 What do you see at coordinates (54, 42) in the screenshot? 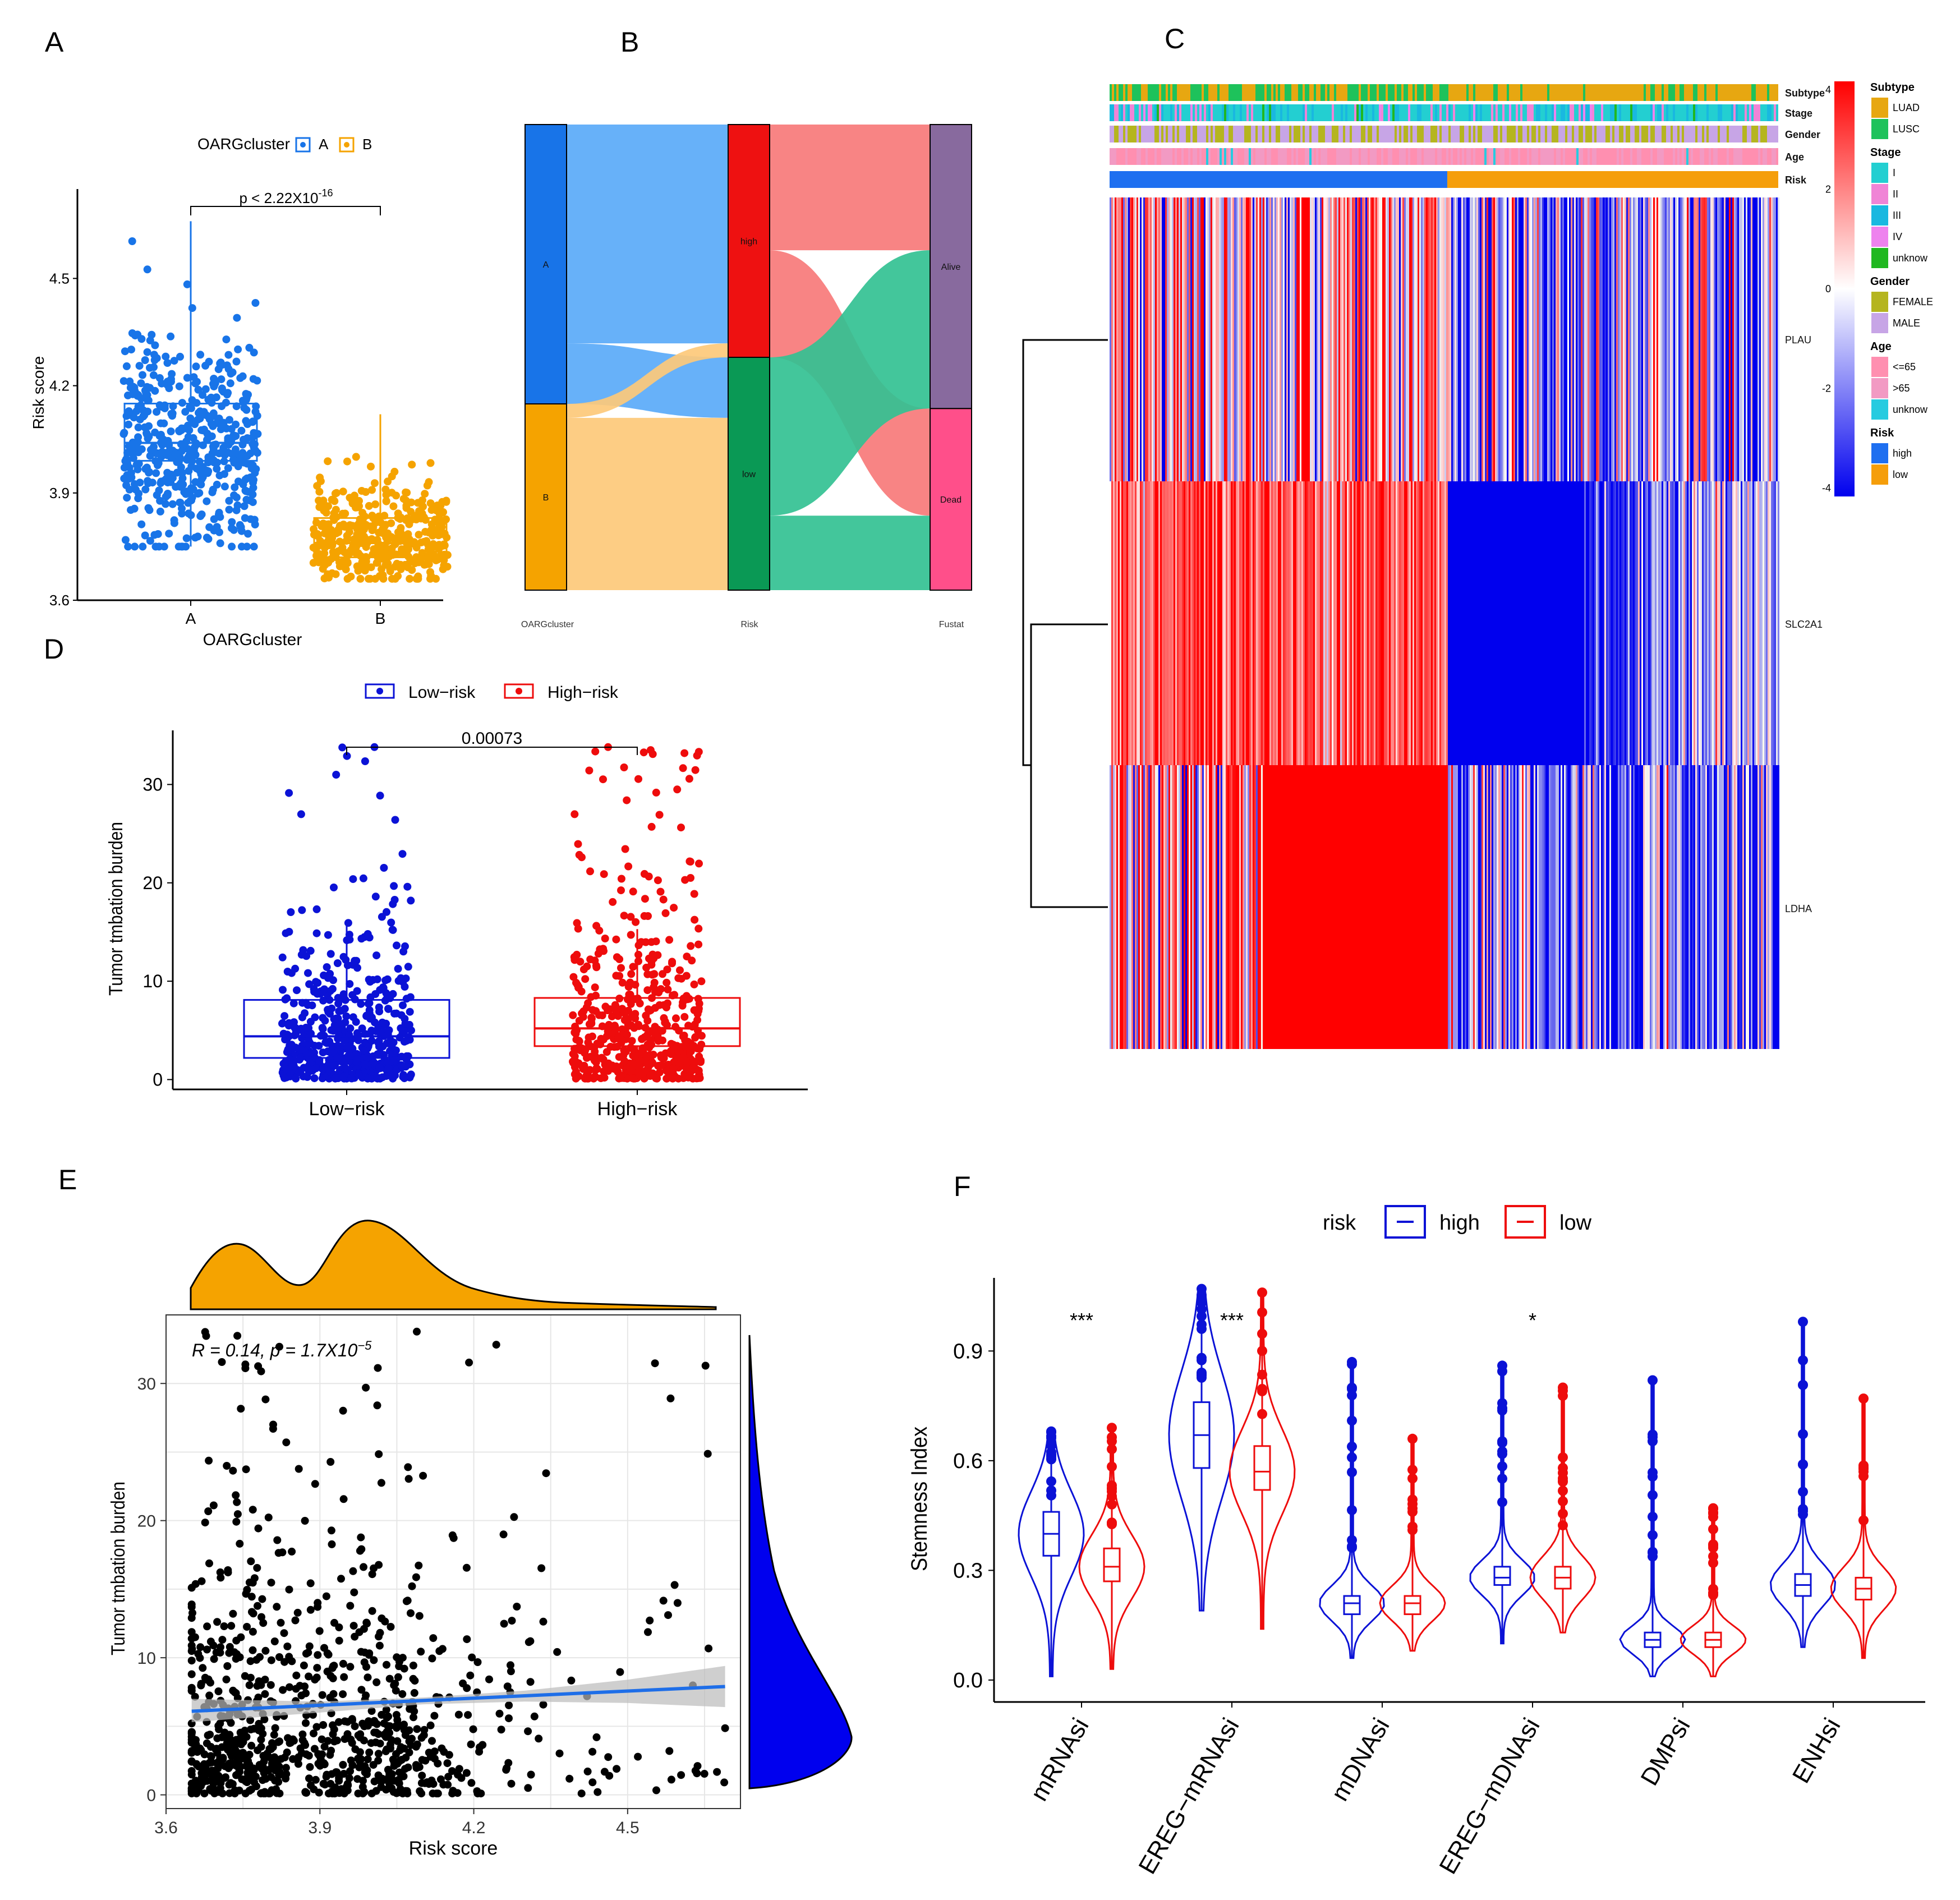
I see `panel-letter-a: A` at bounding box center [54, 42].